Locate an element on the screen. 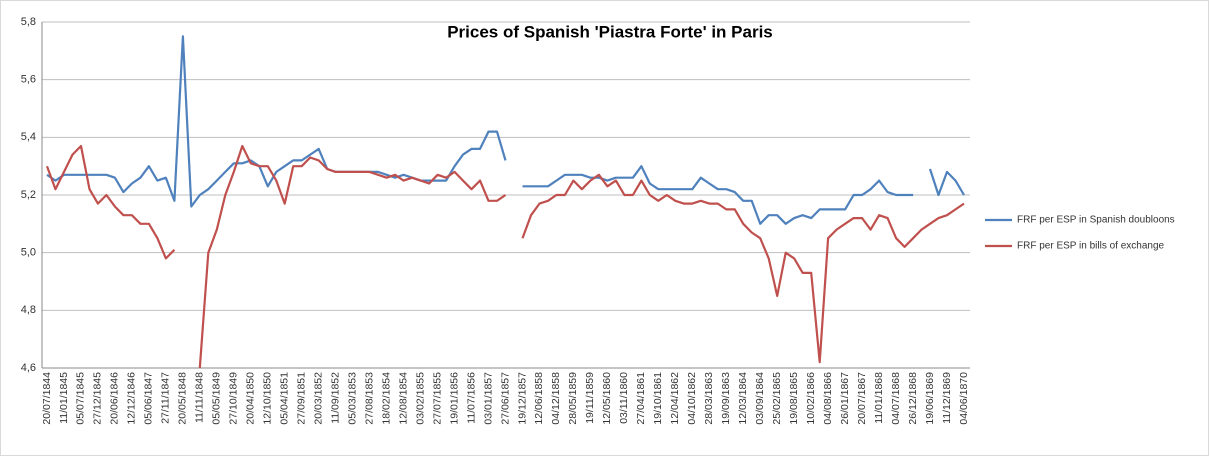  x-tick-label: 04/07/1868 is located at coordinates (896, 398).